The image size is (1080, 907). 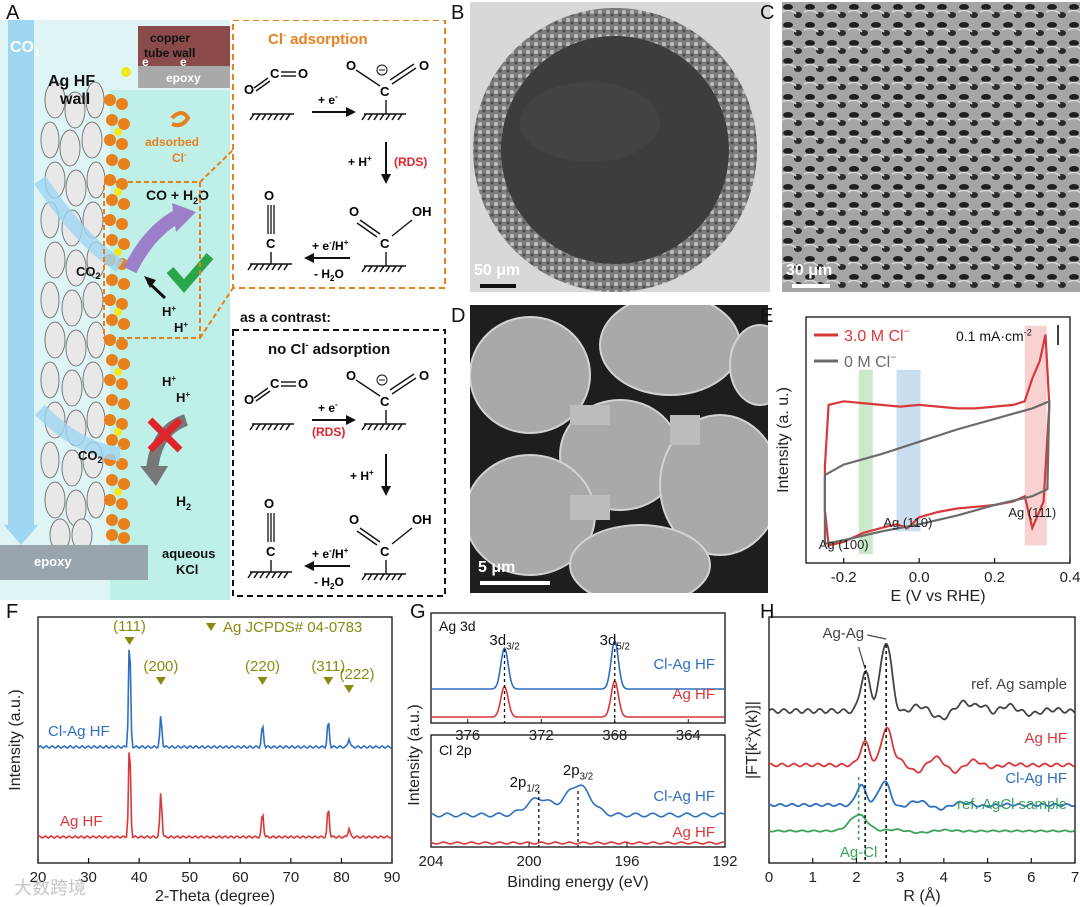 What do you see at coordinates (330, 245) in the screenshot?
I see `step-eh-1: + e-/H+` at bounding box center [330, 245].